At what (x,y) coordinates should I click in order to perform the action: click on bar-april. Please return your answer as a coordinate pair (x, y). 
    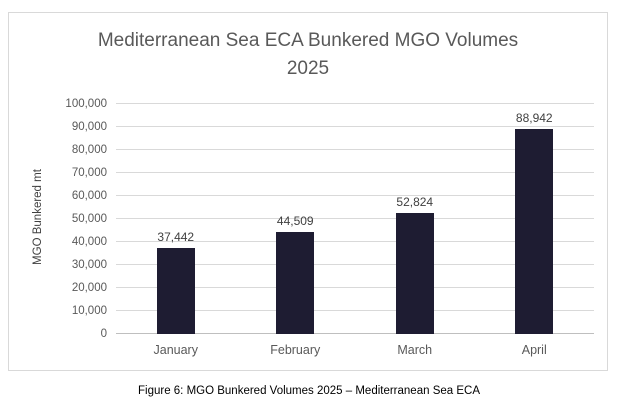
    Looking at the image, I should click on (534, 231).